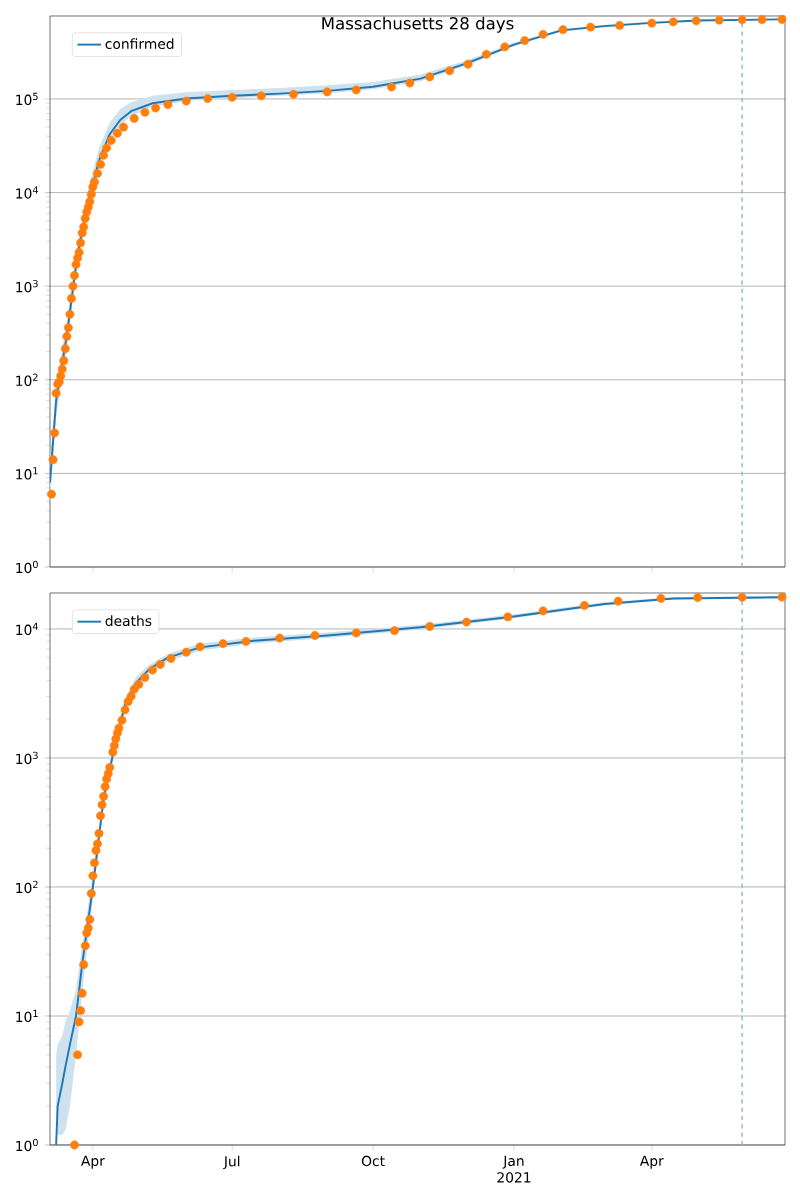  Describe the element at coordinates (139, 44) in the screenshot. I see `legend-label: confirmed` at that location.